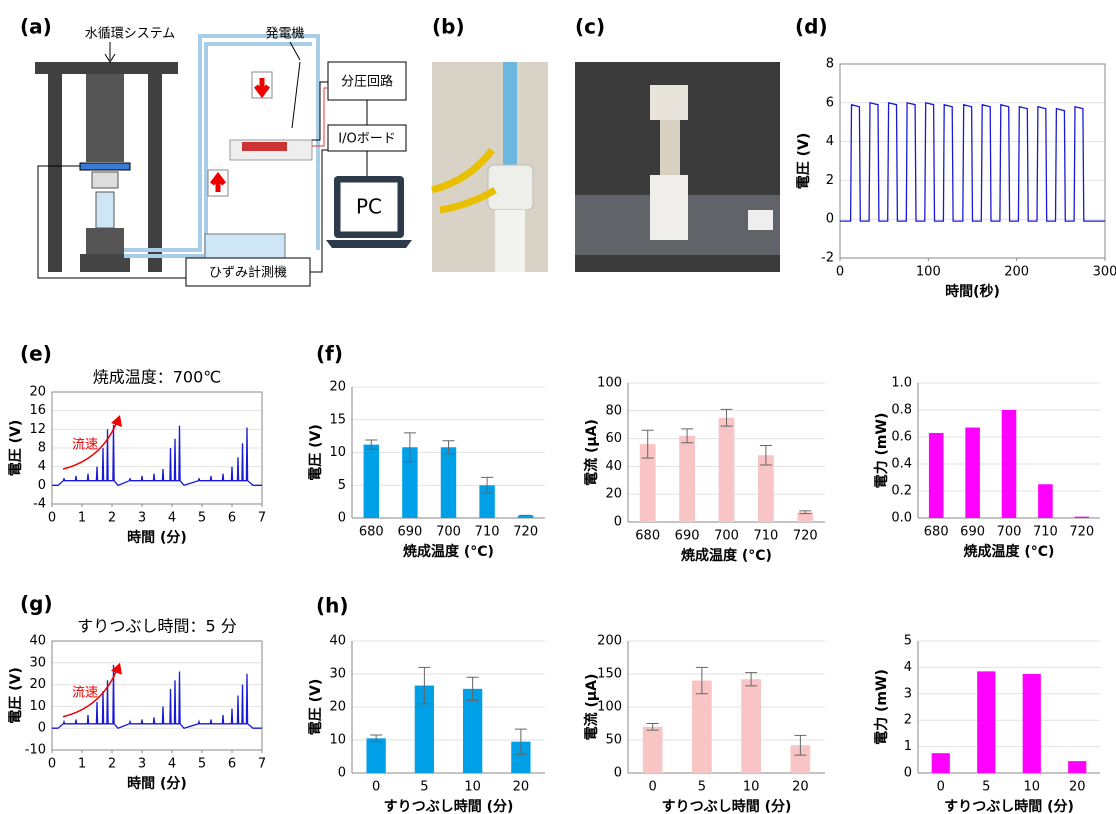 The image size is (1116, 814). Describe the element at coordinates (37, 706) in the screenshot. I see `y-tick-label: 10` at that location.